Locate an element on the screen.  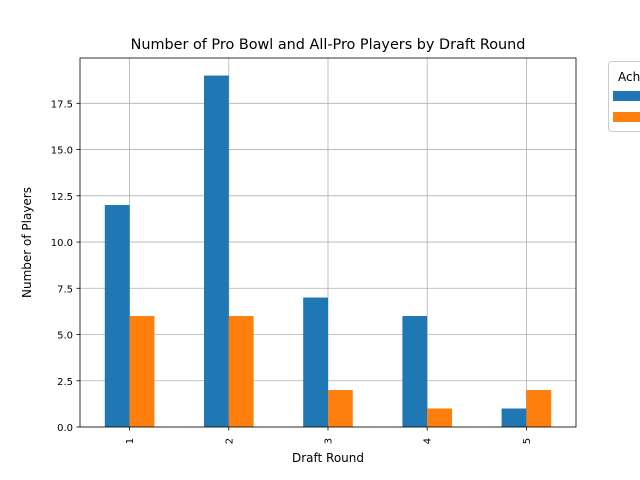
y-tick-label: 0.0 is located at coordinates (65, 428).